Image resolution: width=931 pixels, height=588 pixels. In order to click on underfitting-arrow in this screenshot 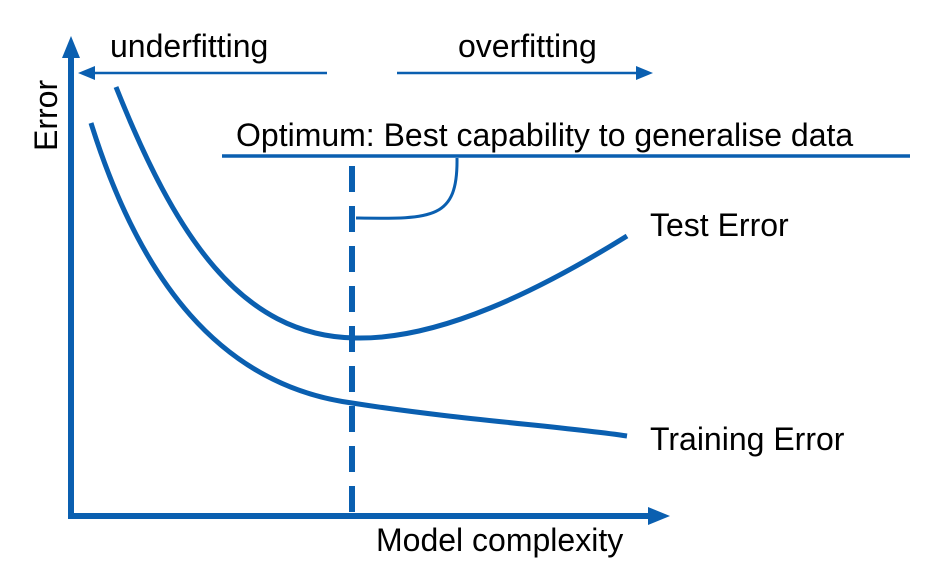, I will do `click(202, 73)`.